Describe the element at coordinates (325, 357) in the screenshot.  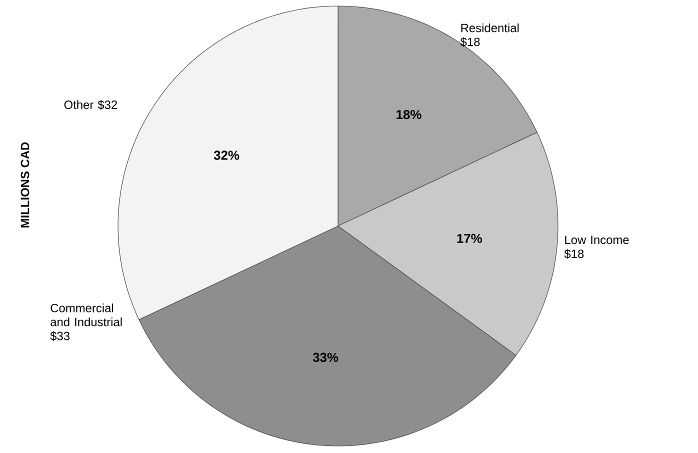
I see `data-label: 33%` at that location.